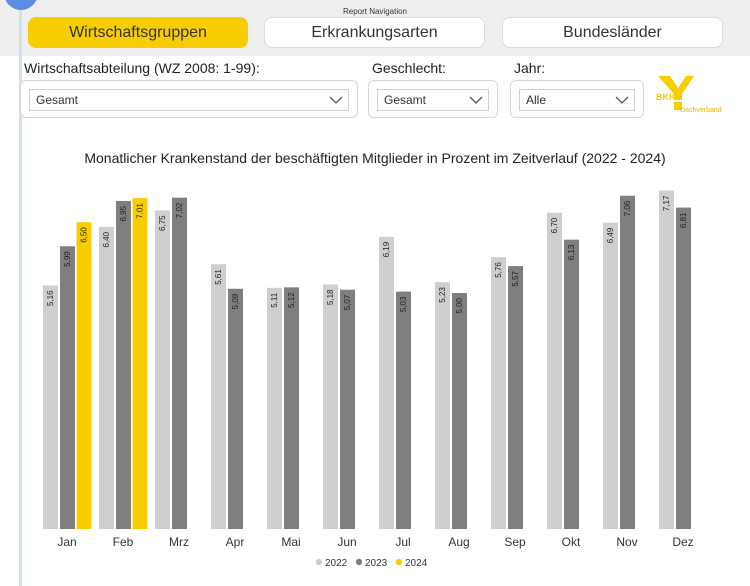 This screenshot has width=750, height=586. Describe the element at coordinates (346, 542) in the screenshot. I see `x-tick-label-jun: Jun` at that location.